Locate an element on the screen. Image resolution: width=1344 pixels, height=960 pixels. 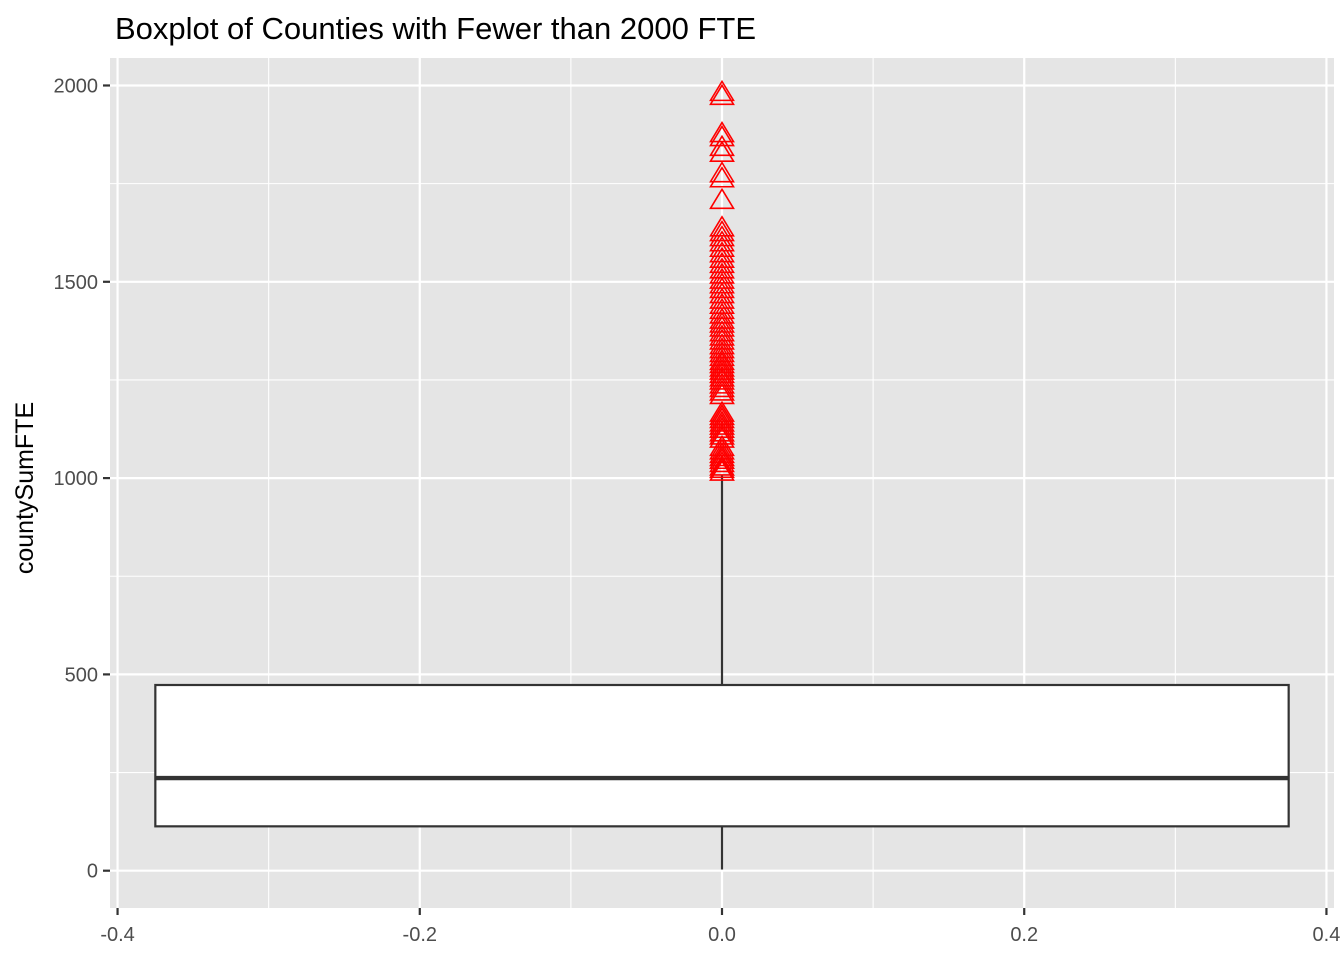
x-tick-label: -0.2 is located at coordinates (420, 935).